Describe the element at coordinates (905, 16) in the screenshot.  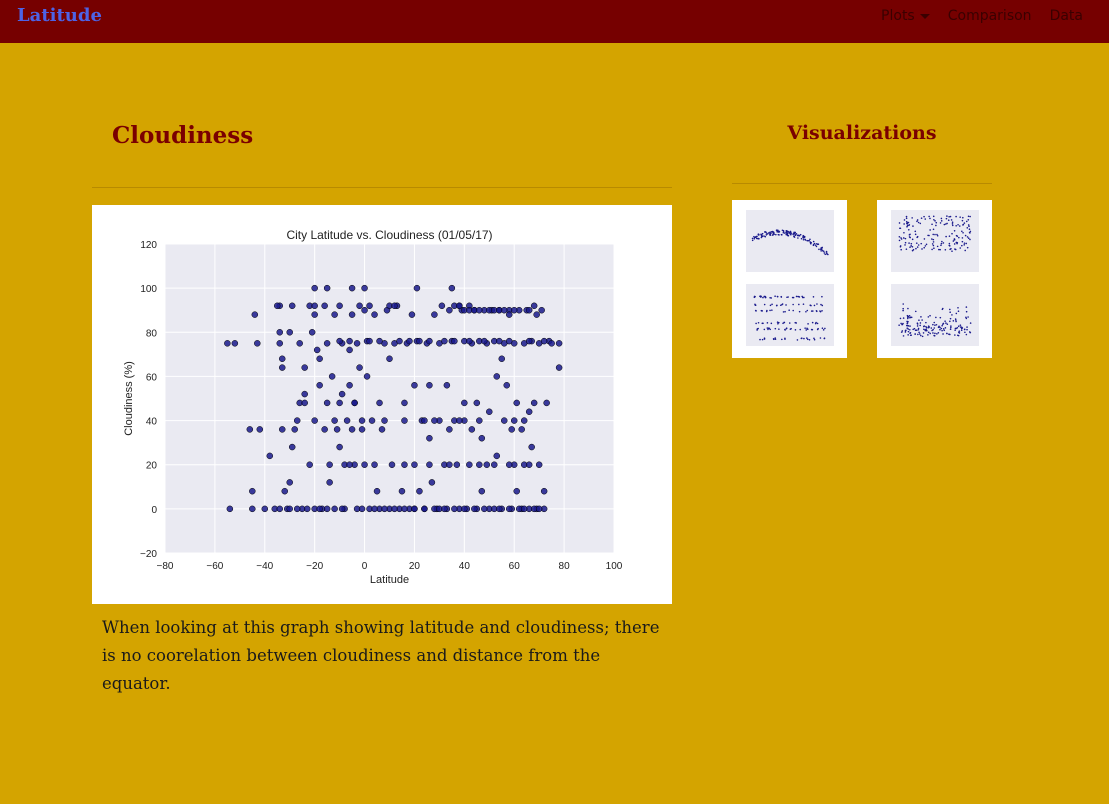
I see `nav-item-plots: Plots` at that location.